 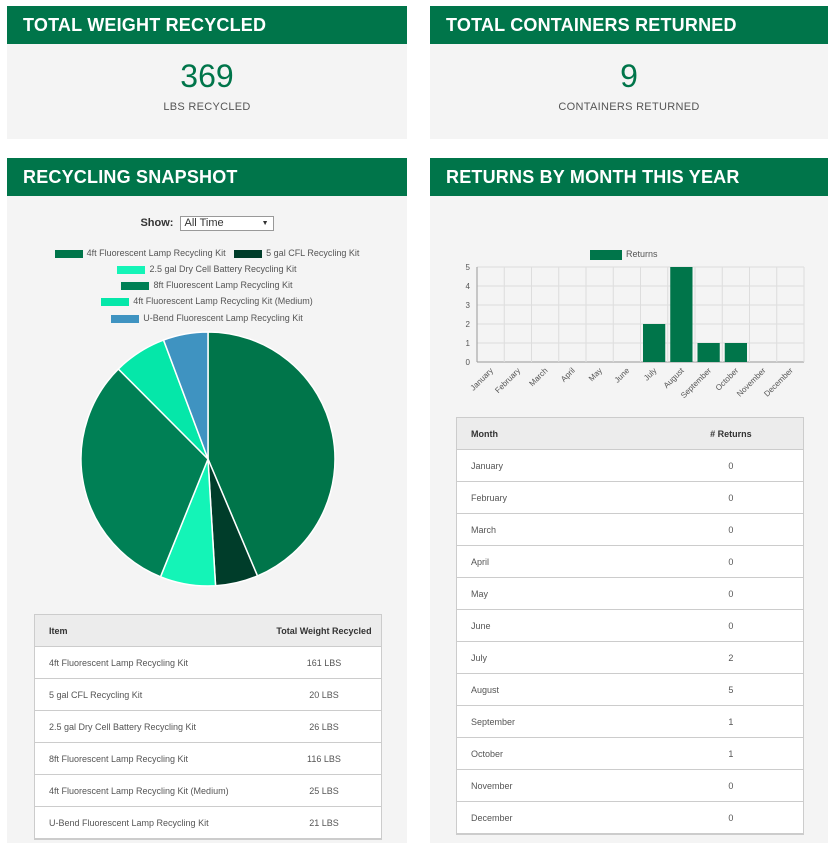 I want to click on table-row: February 0, so click(x=630, y=497).